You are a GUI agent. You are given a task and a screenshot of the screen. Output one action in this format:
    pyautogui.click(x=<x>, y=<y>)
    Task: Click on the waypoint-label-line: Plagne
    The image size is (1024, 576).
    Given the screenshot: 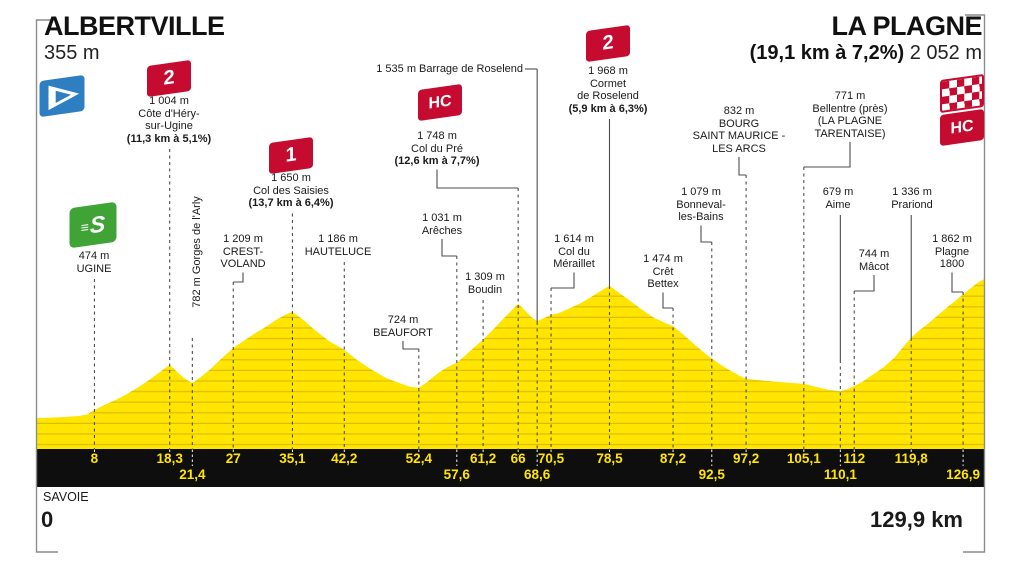 What is the action you would take?
    pyautogui.click(x=952, y=251)
    